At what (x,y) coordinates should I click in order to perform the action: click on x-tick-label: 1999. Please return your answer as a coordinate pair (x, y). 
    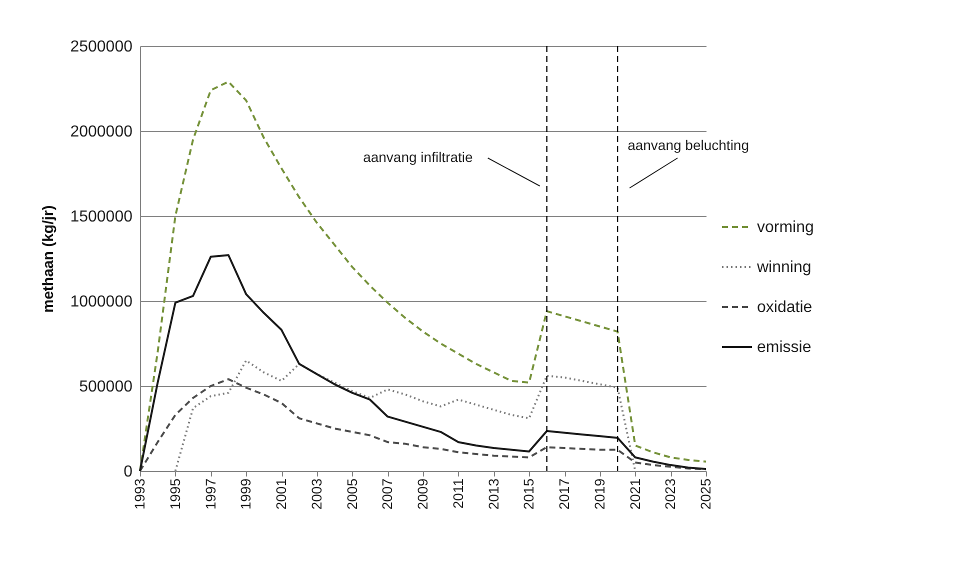
    Looking at the image, I should click on (246, 494).